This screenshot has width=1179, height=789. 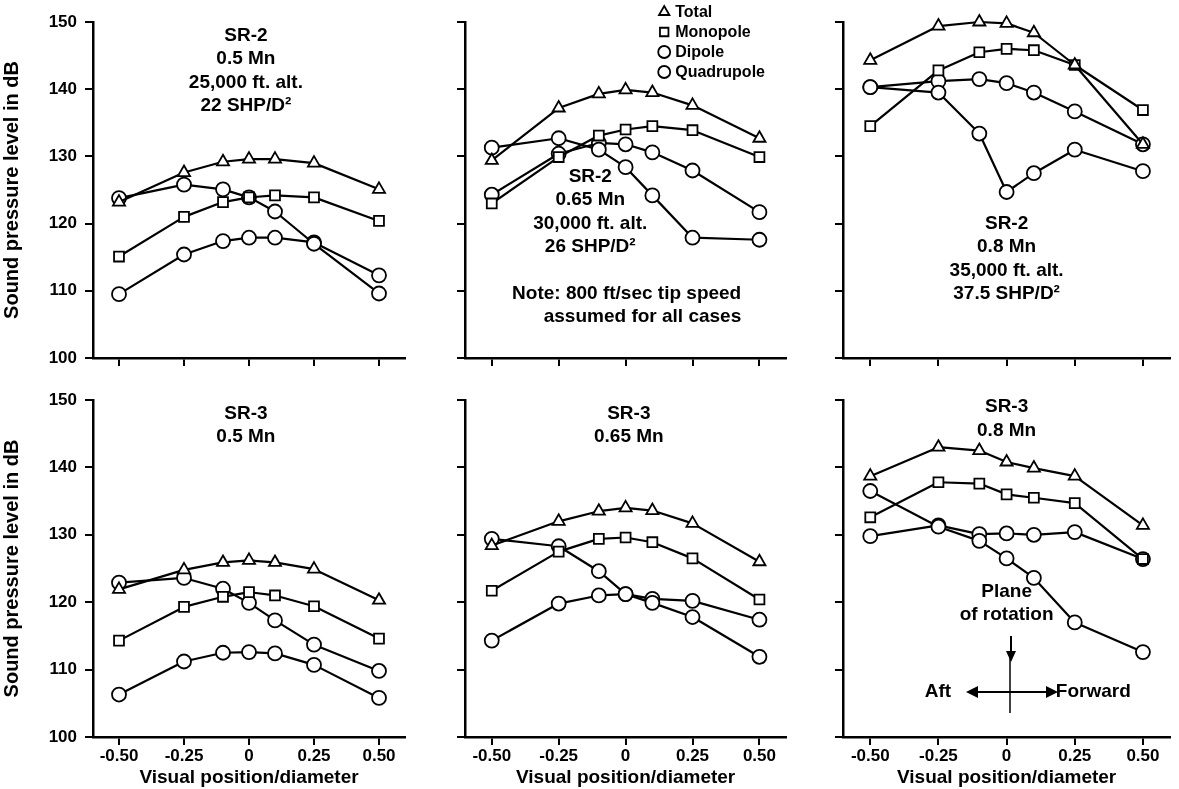 What do you see at coordinates (246, 105) in the screenshot?
I see `annotation: 22 SHP/D²` at bounding box center [246, 105].